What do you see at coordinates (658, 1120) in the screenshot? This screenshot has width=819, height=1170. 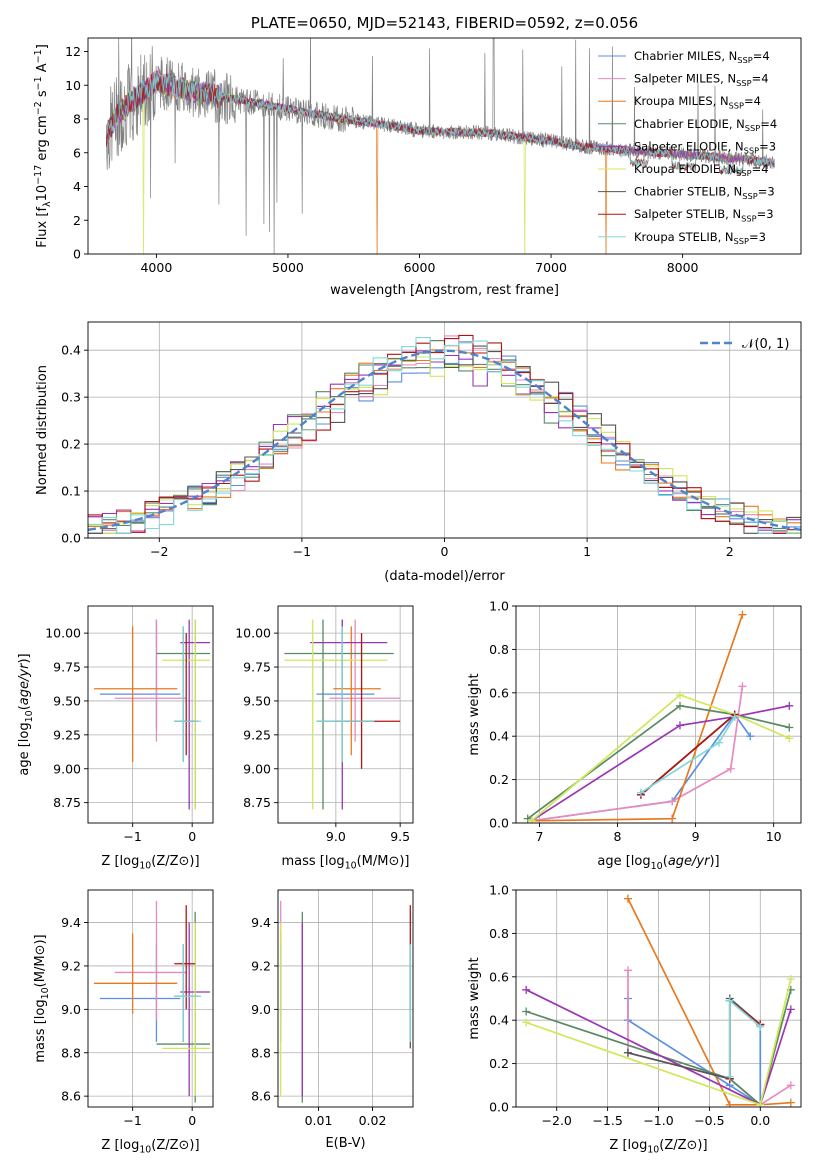 I see `x-tick-label: −1.0` at bounding box center [658, 1120].